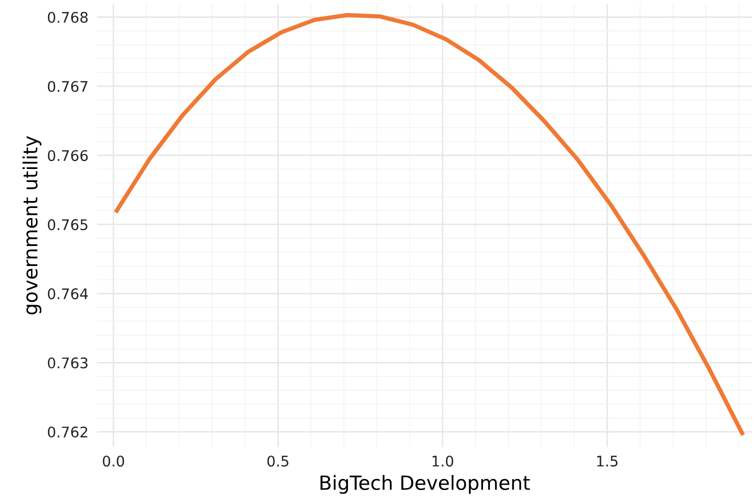 This screenshot has width=754, height=497. What do you see at coordinates (607, 461) in the screenshot?
I see `x-tick-label: 1.5` at bounding box center [607, 461].